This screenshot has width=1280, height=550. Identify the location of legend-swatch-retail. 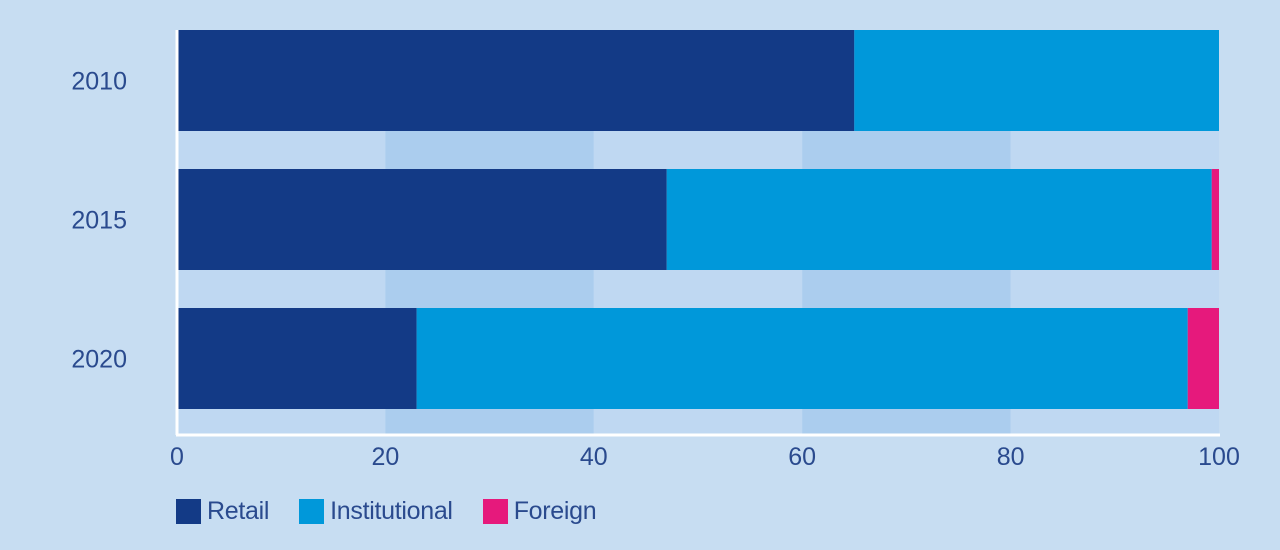
(188, 511).